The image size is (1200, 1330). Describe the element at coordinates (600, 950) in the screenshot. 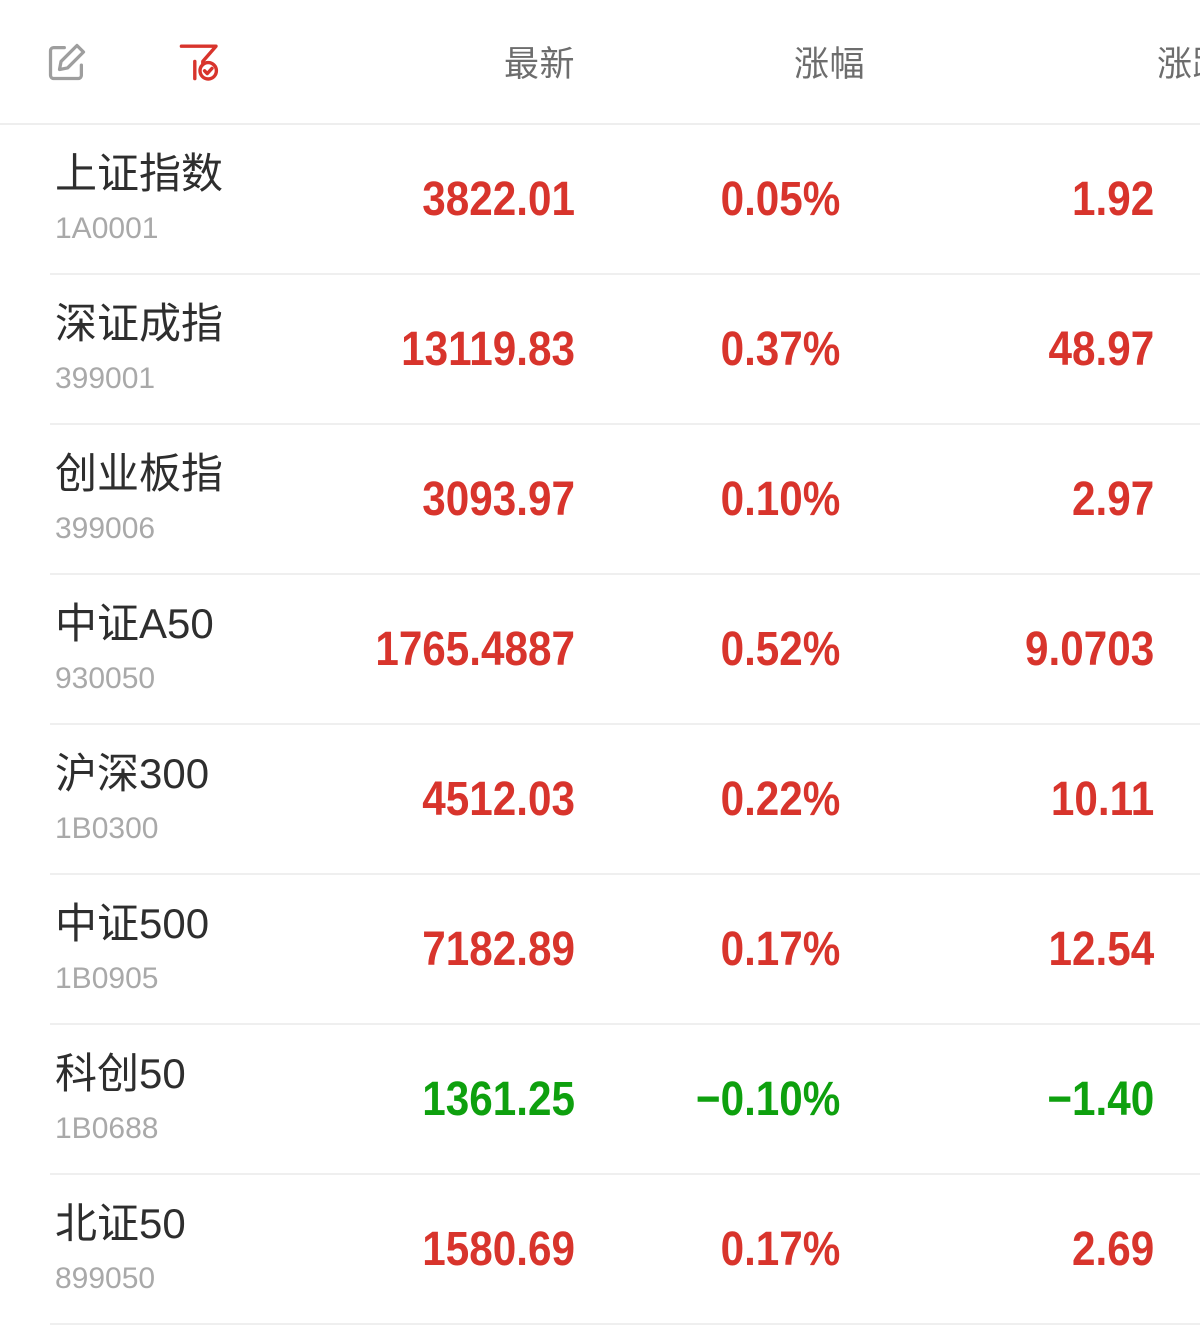

I see `table-row: 中证500 1B0905 7182.89 0.17% 12.54` at that location.